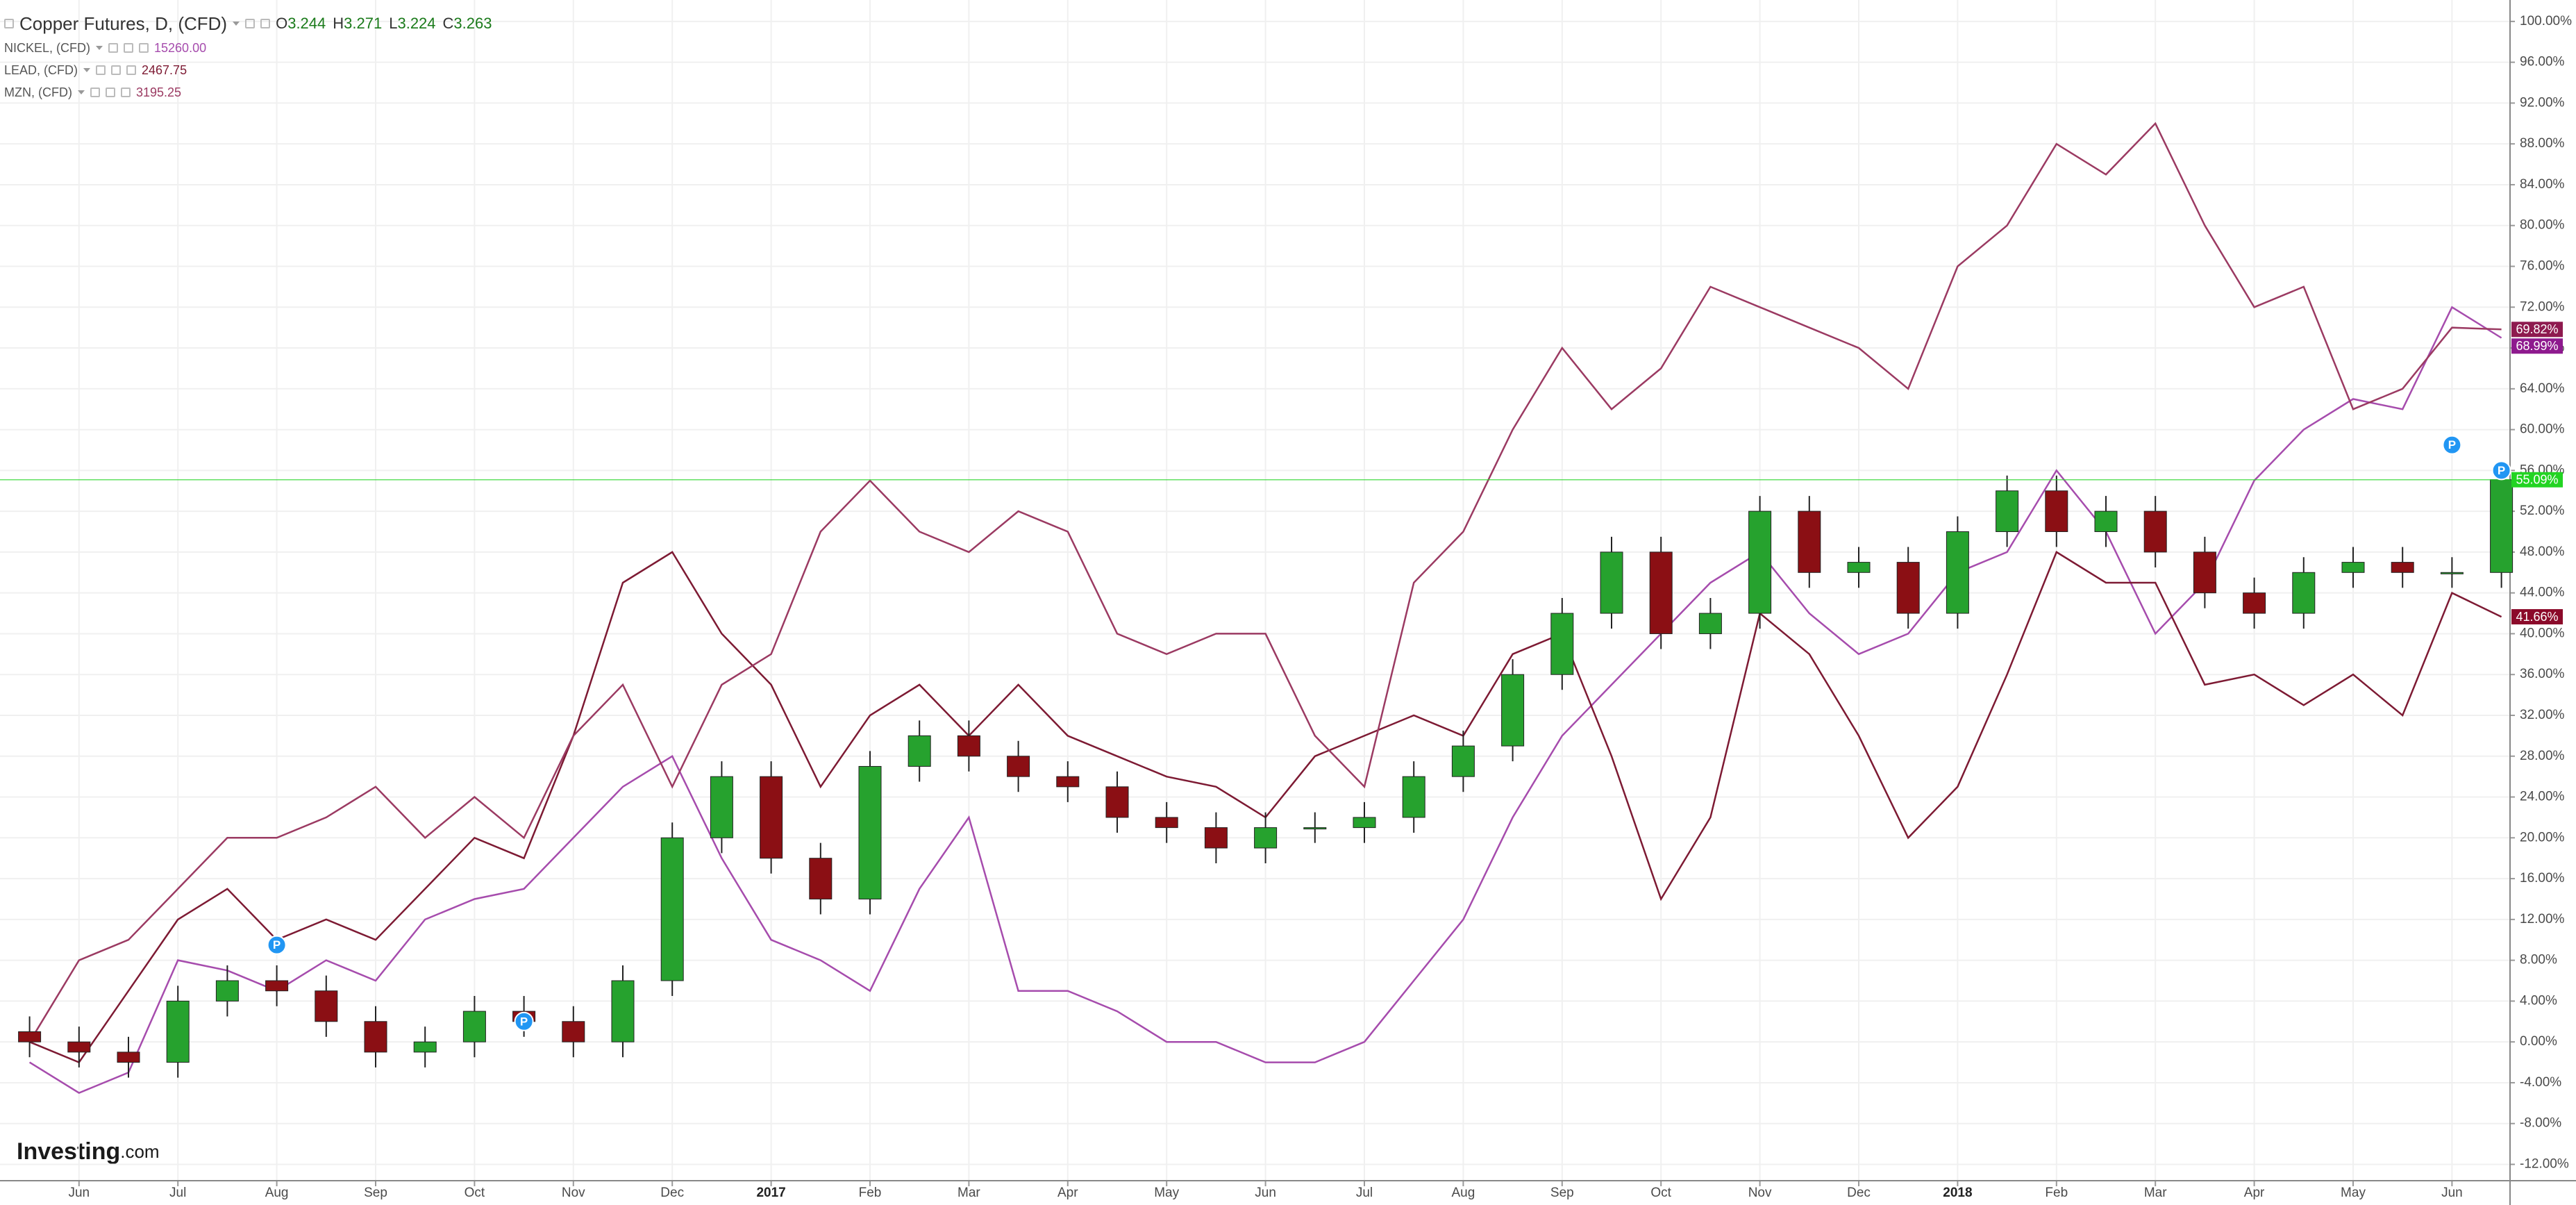 The height and width of the screenshot is (1205, 2576). What do you see at coordinates (387, 24) in the screenshot?
I see `readout: O 3.244 H 3.271 L 3.224 C 3.263` at bounding box center [387, 24].